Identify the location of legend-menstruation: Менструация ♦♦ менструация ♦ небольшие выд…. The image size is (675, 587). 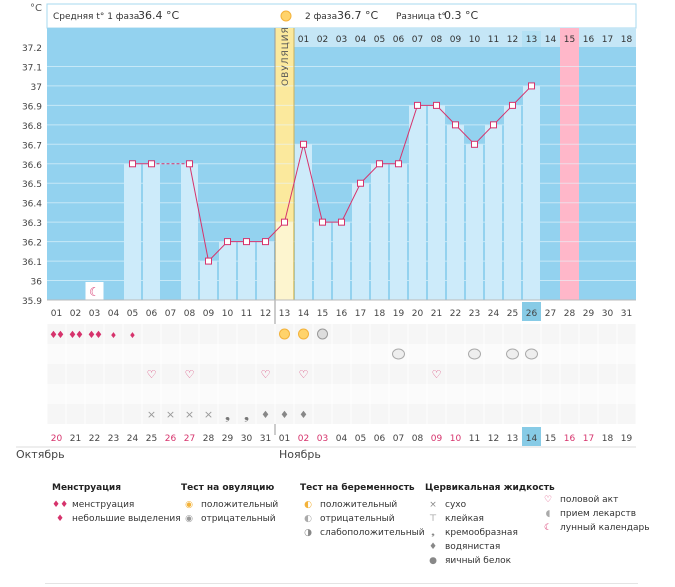
(116, 504).